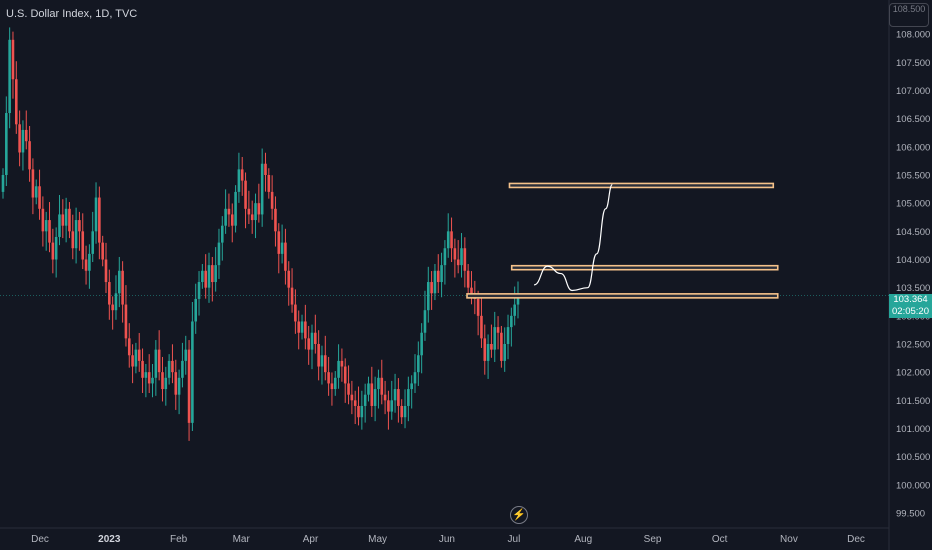 The image size is (932, 550). I want to click on y-tick-label: 103.500, so click(913, 288).